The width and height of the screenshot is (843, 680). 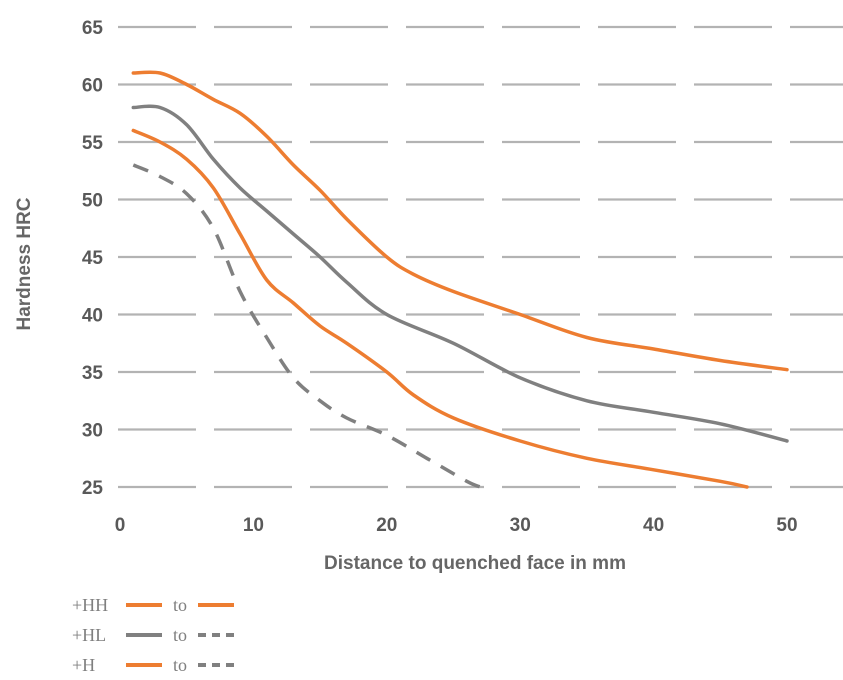 What do you see at coordinates (92, 316) in the screenshot?
I see `y-tick-label: 40` at bounding box center [92, 316].